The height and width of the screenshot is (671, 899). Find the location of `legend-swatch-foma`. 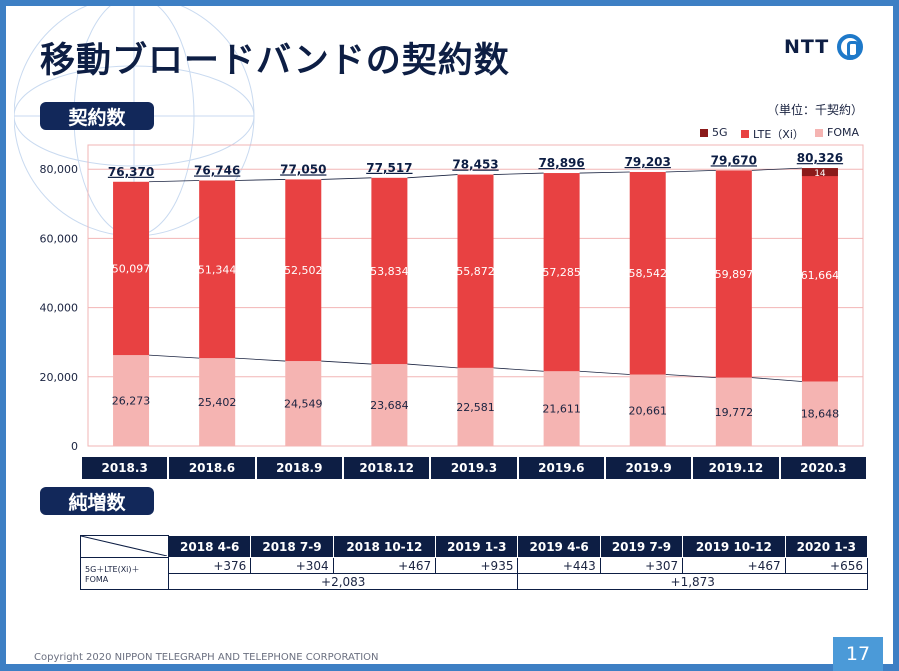

legend-swatch-foma is located at coordinates (819, 132).